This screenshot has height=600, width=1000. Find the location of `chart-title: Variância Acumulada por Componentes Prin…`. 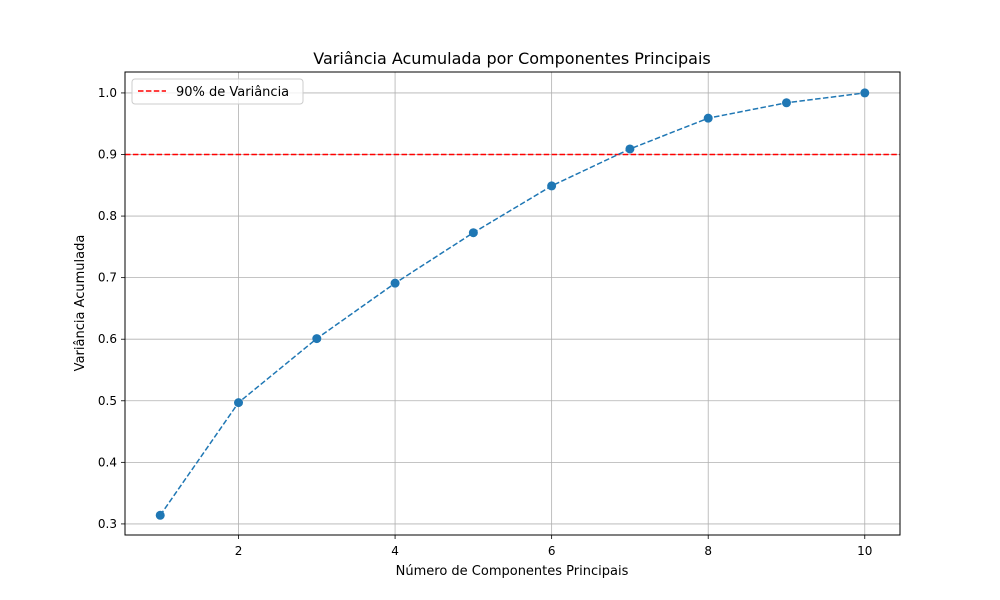

chart-title: Variância Acumulada por Componentes Prin… is located at coordinates (512, 58).